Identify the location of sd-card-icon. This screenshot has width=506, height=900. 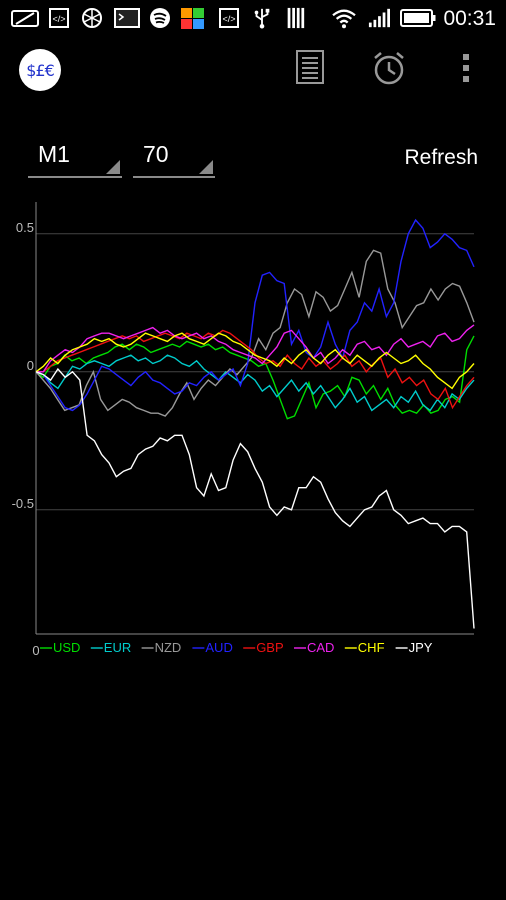
(296, 18).